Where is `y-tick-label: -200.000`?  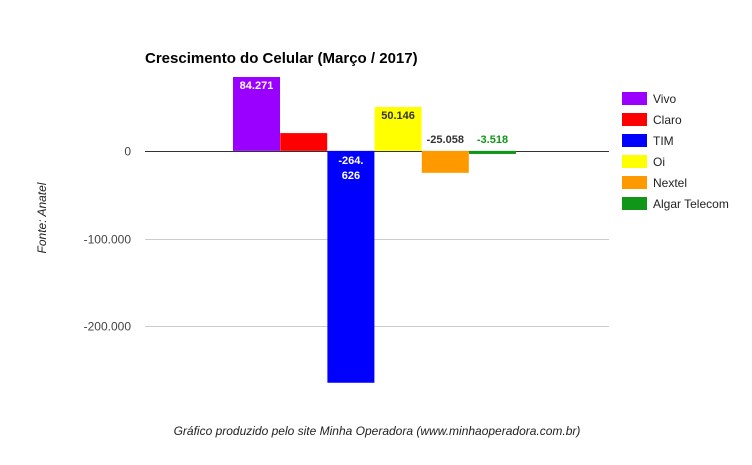 y-tick-label: -200.000 is located at coordinates (108, 327).